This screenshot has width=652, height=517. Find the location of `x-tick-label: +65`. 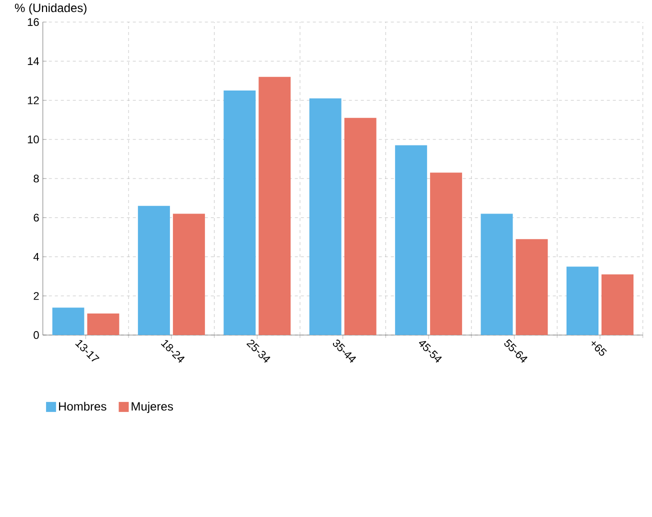

x-tick-label: +65 is located at coordinates (599, 348).